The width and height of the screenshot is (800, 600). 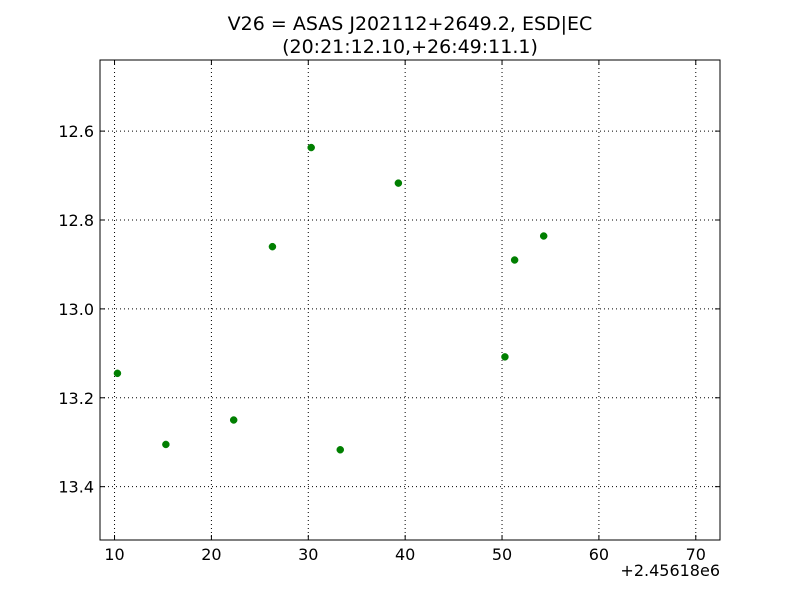 I want to click on y-tick-label: 13.0, so click(x=76, y=309).